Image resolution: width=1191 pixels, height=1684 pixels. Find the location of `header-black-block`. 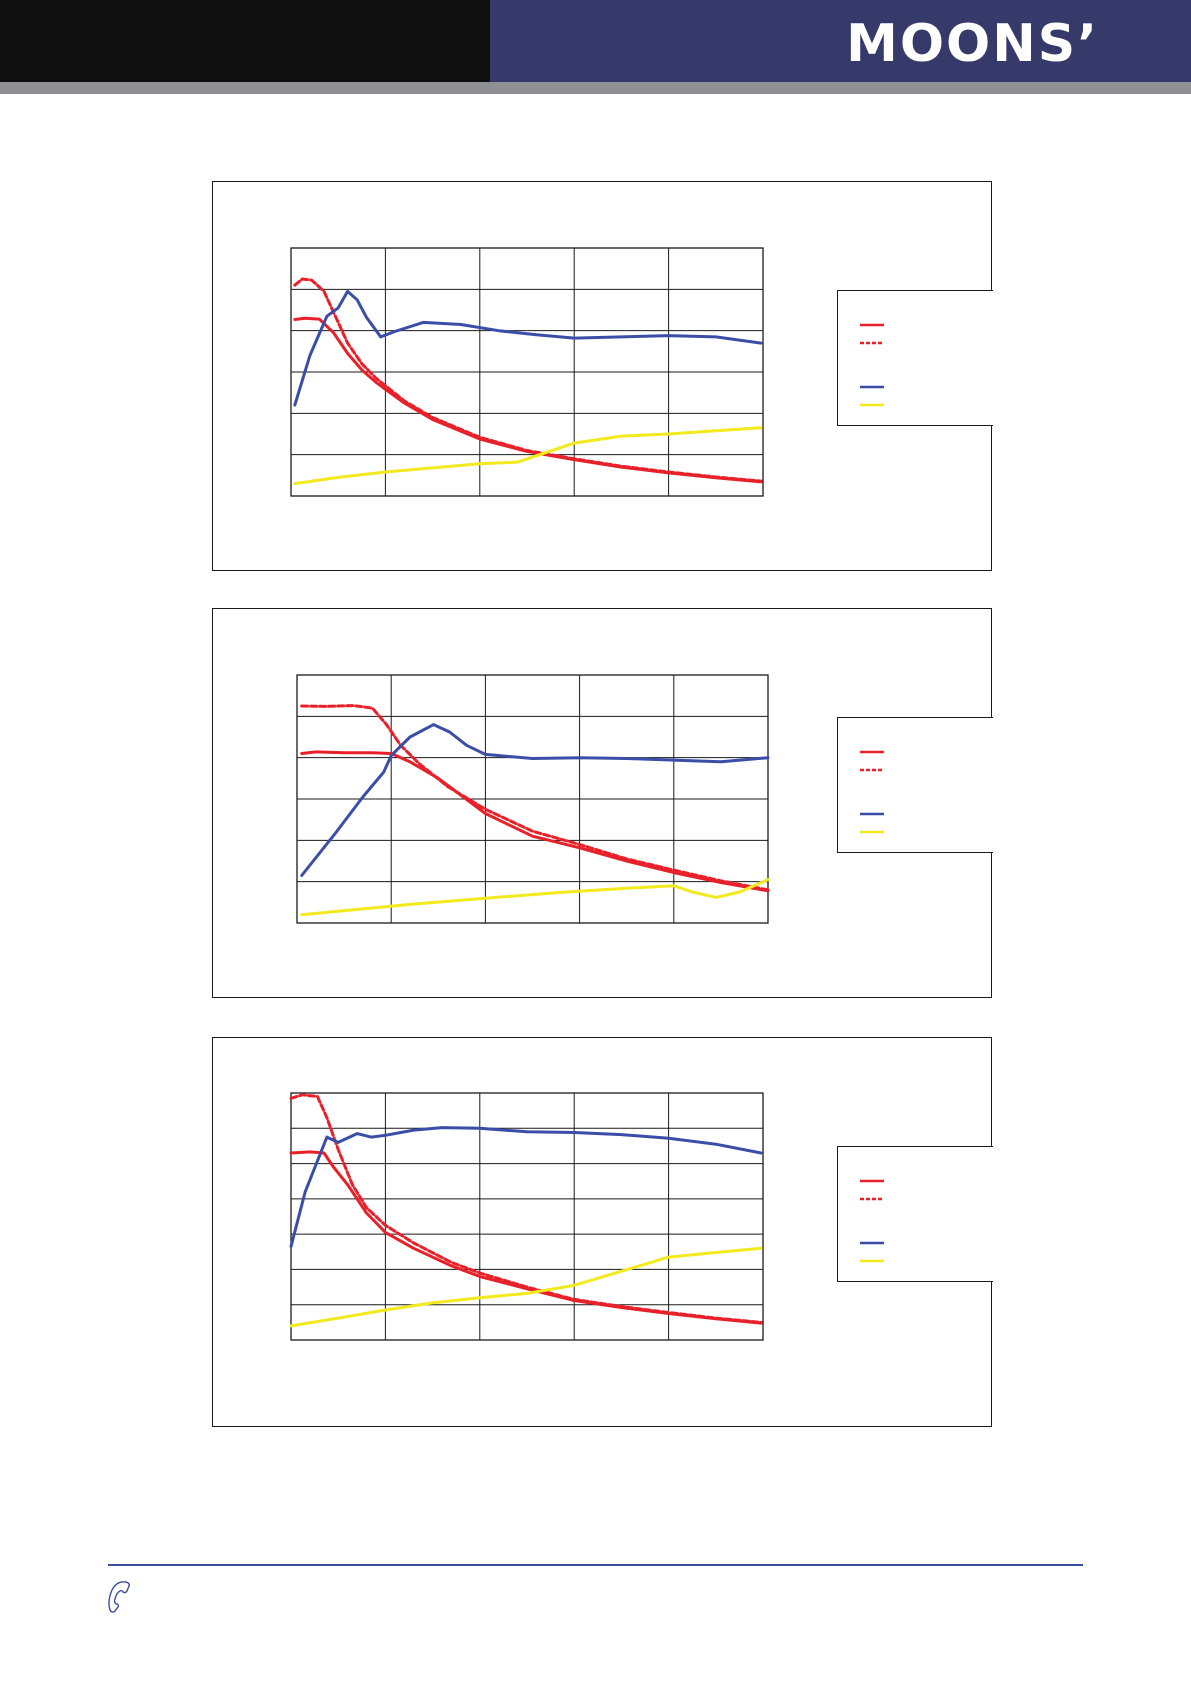

header-black-block is located at coordinates (245, 41).